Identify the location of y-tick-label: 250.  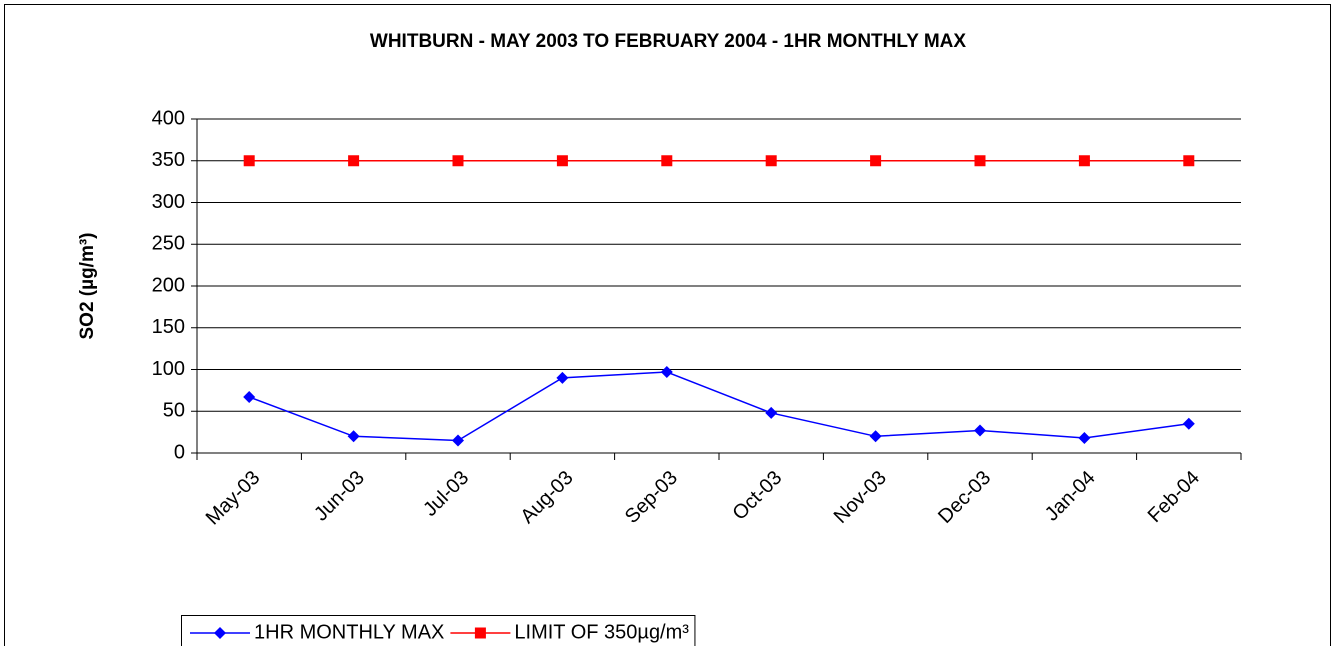
(168, 244).